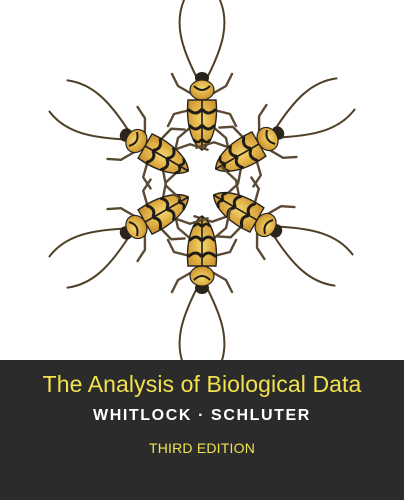 Image resolution: width=404 pixels, height=500 pixels. Describe the element at coordinates (202, 448) in the screenshot. I see `book-edition: THIRD EDITION` at that location.